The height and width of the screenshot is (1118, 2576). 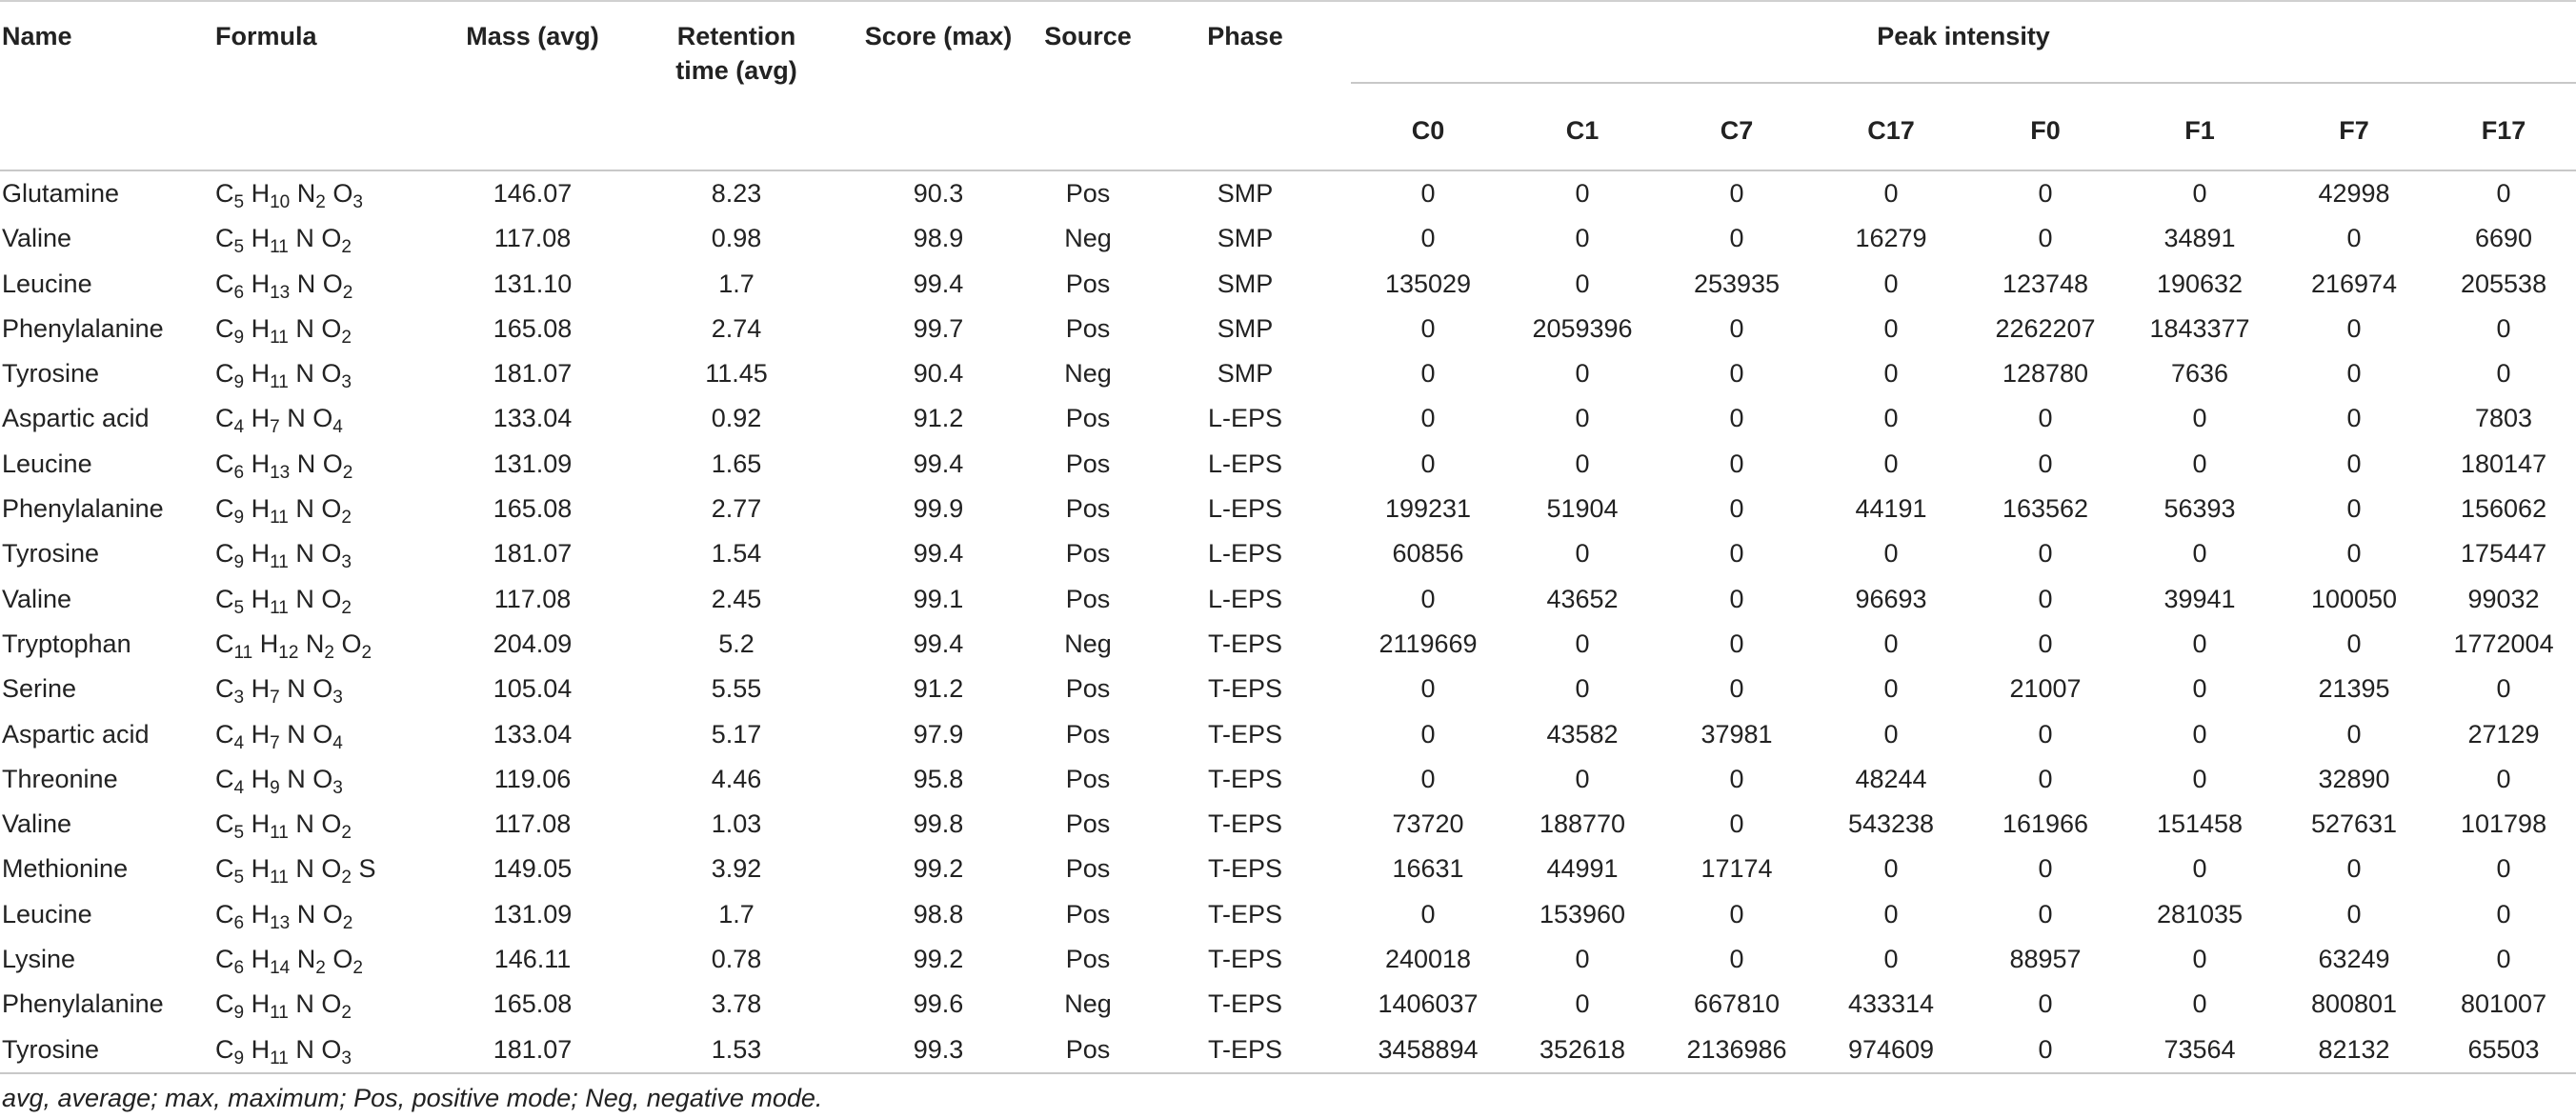 What do you see at coordinates (1428, 959) in the screenshot?
I see `cell-peak-c0: 240018` at bounding box center [1428, 959].